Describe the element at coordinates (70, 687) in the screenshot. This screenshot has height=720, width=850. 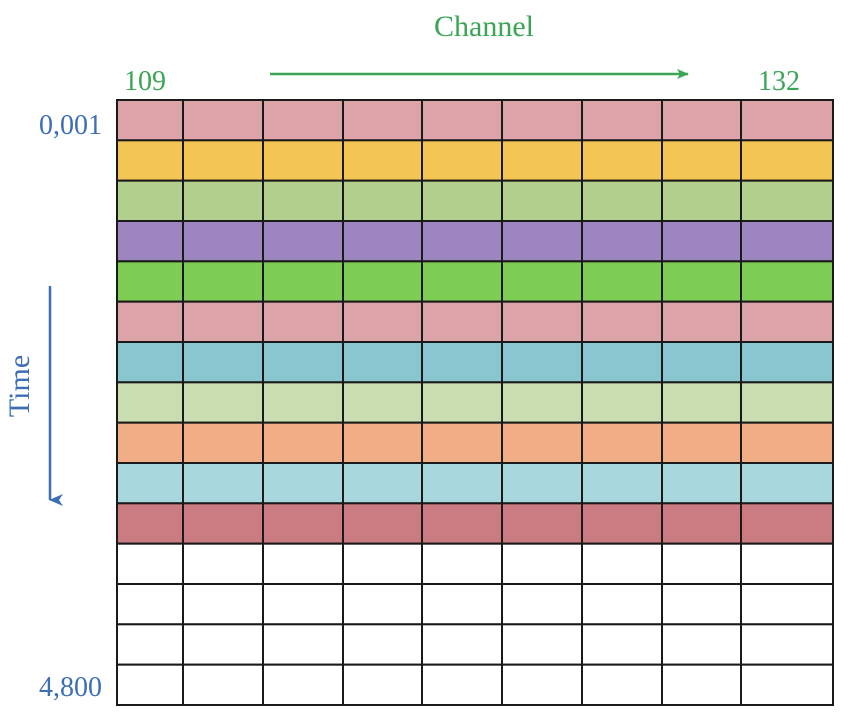
I see `time-end-label: 4,800` at that location.